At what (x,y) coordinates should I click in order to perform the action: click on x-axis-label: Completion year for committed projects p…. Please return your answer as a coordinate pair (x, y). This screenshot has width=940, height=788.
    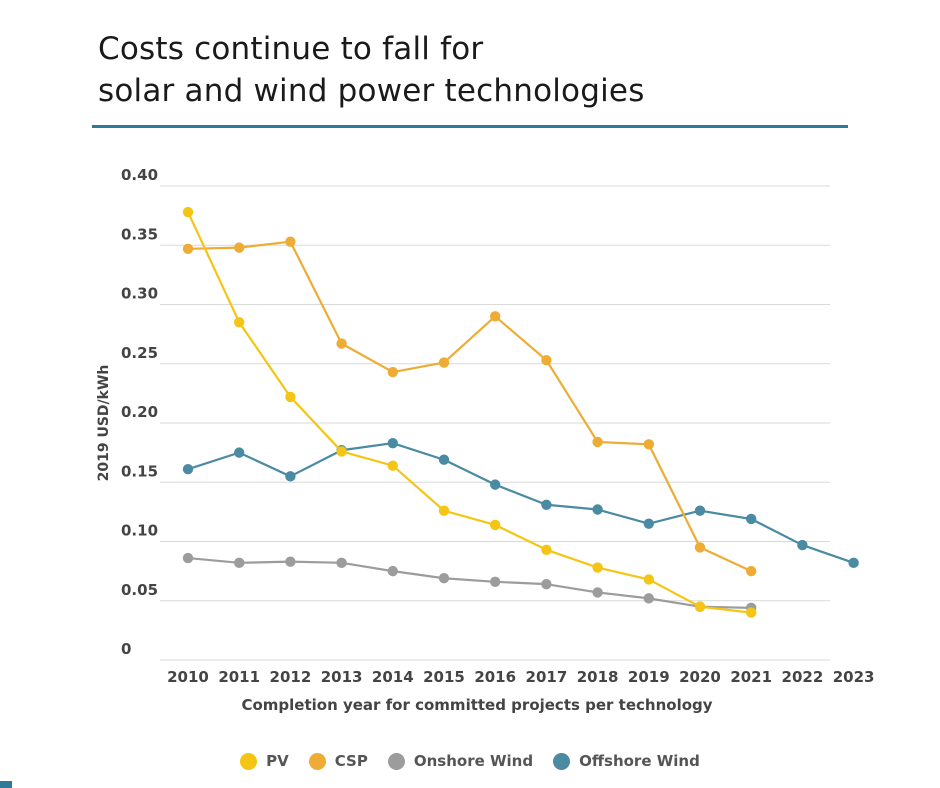
    Looking at the image, I should click on (476, 705).